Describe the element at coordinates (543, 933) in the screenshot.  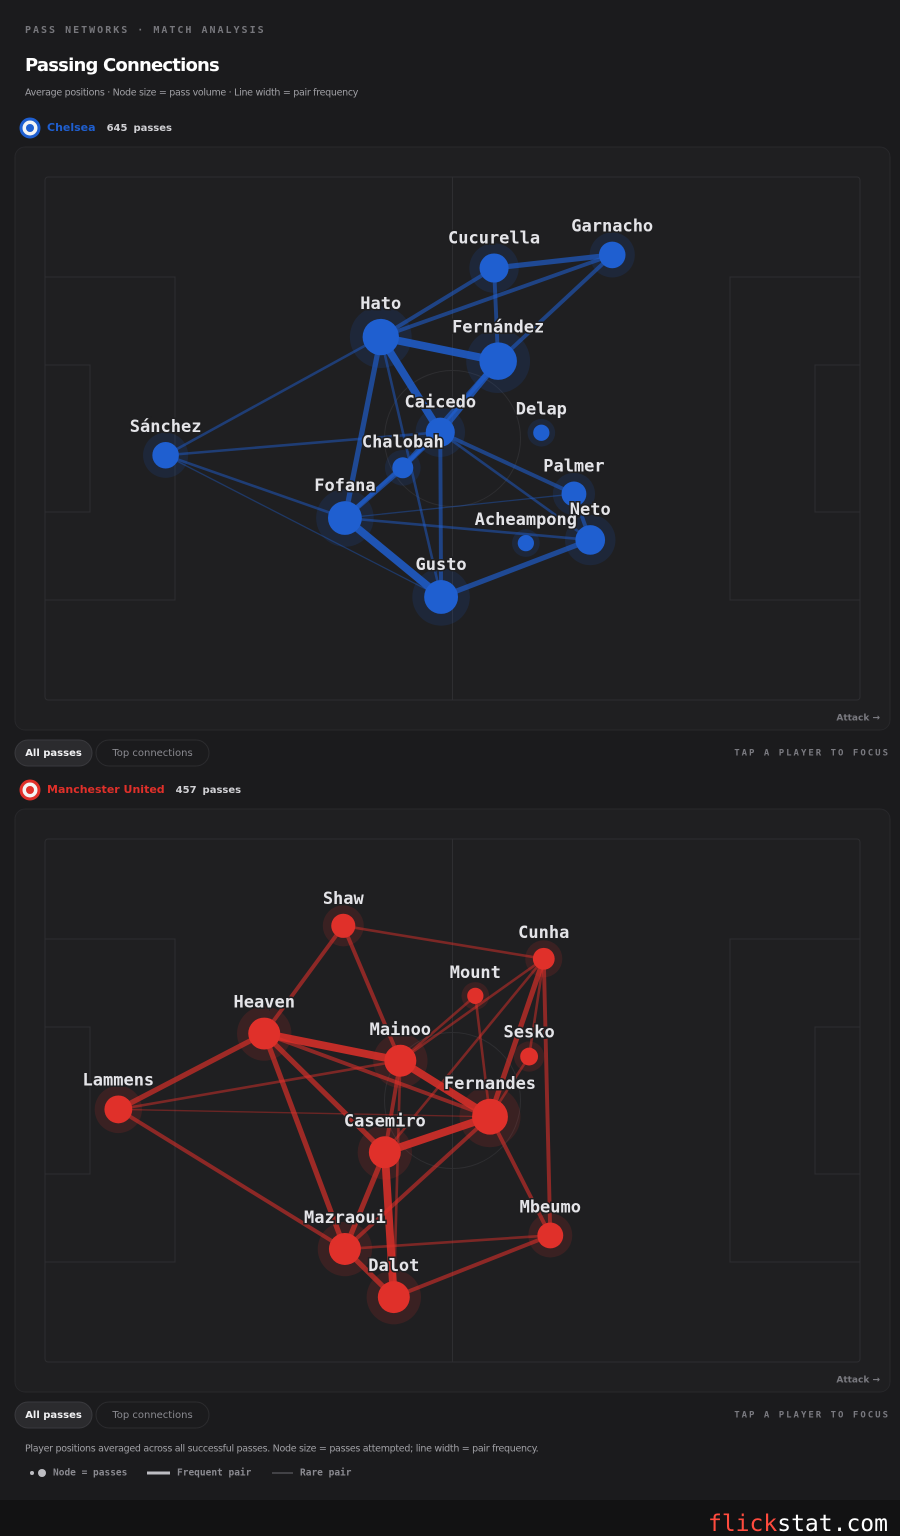
I see `player-label: Cunha` at that location.